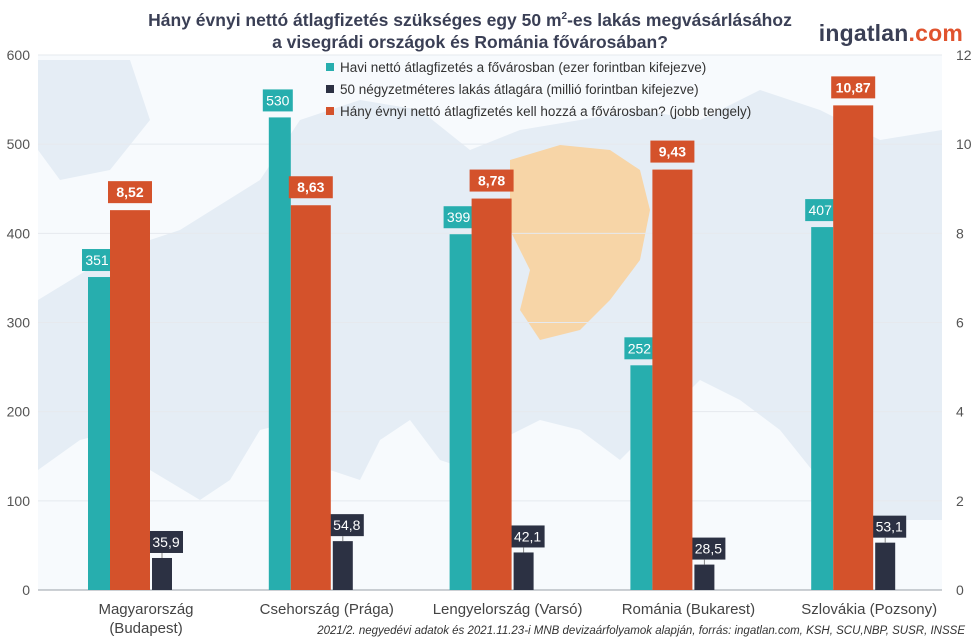 The height and width of the screenshot is (640, 975). Describe the element at coordinates (19, 501) in the screenshot. I see `left-axis-tick: 100` at that location.